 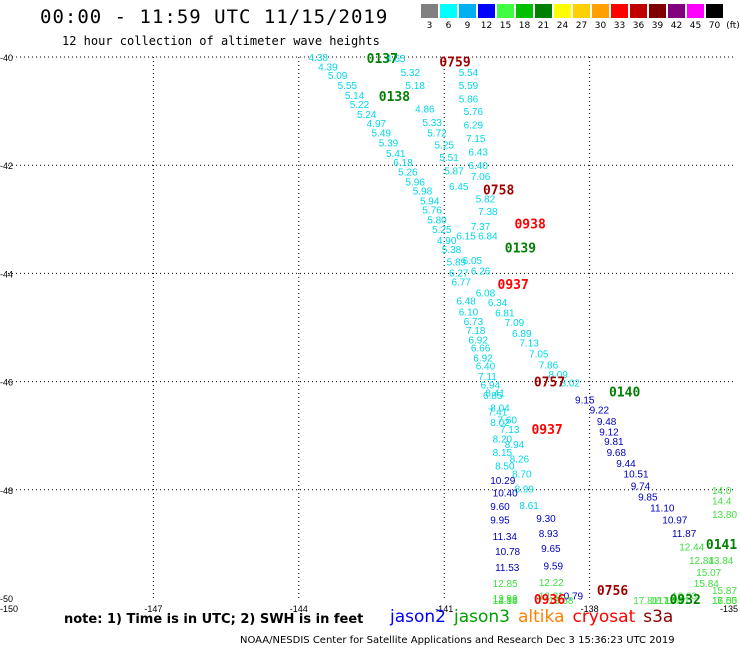 What do you see at coordinates (505, 537) in the screenshot?
I see `wave-height-value: 11.34` at bounding box center [505, 537].